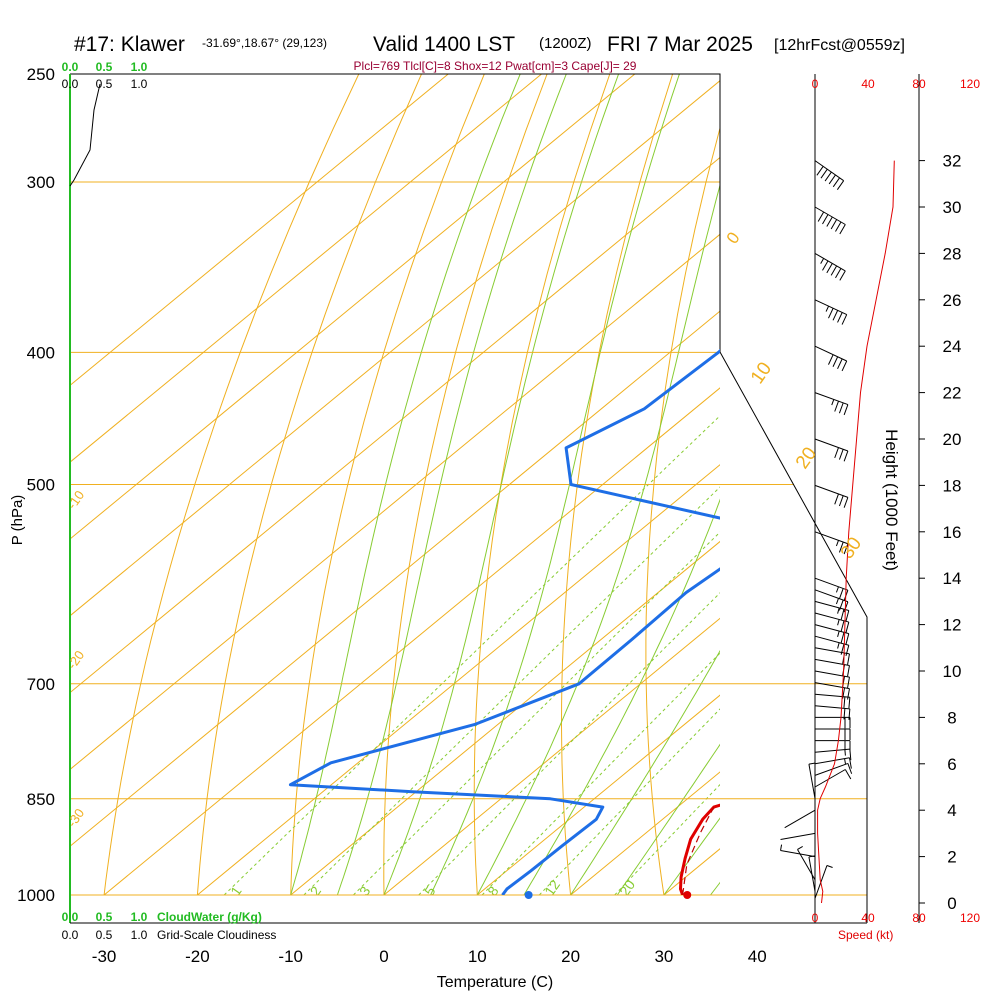 Image resolution: width=1000 pixels, height=1000 pixels. What do you see at coordinates (104, 956) in the screenshot?
I see `temperature-tick-label: -30` at bounding box center [104, 956].